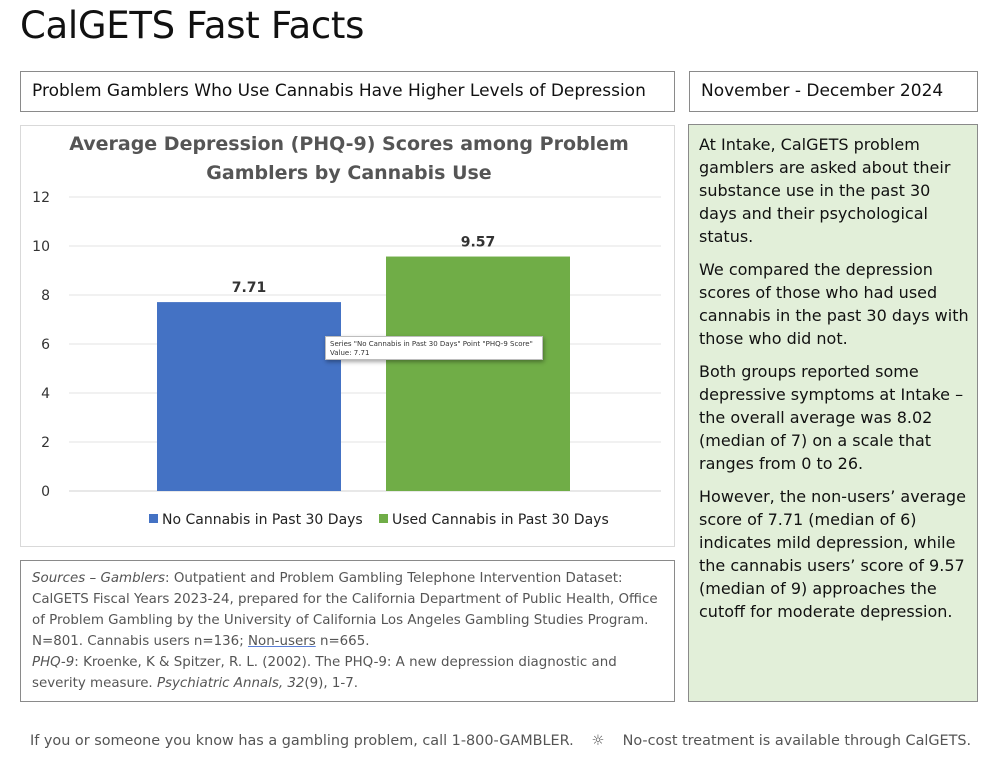 The image size is (1000, 774). What do you see at coordinates (192, 25) in the screenshot?
I see `page-title: CalGETS Fast Facts` at bounding box center [192, 25].